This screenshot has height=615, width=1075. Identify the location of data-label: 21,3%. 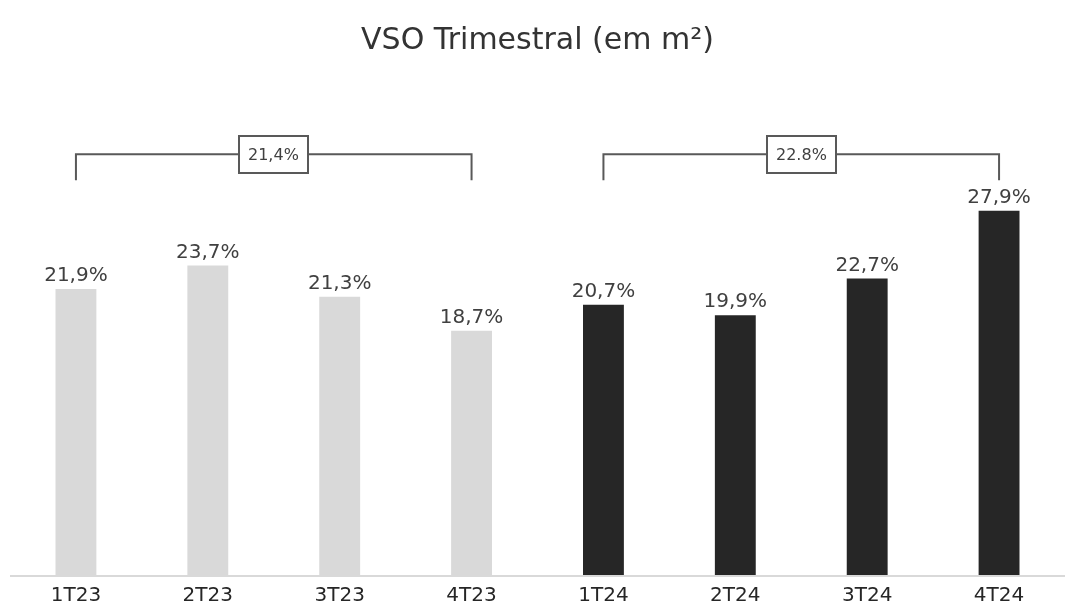
(339, 281).